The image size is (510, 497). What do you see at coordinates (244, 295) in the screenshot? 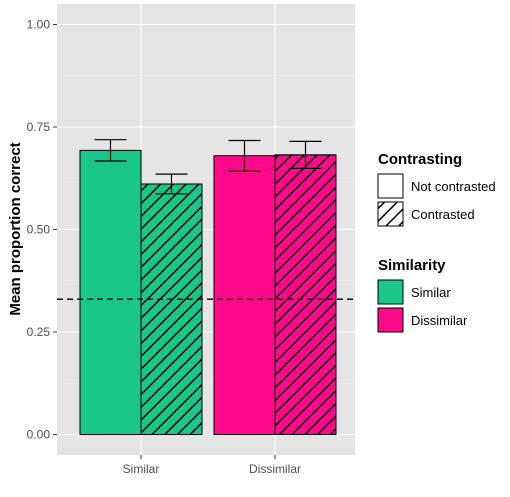
I see `bar-dissimilar-not-contrasted` at bounding box center [244, 295].